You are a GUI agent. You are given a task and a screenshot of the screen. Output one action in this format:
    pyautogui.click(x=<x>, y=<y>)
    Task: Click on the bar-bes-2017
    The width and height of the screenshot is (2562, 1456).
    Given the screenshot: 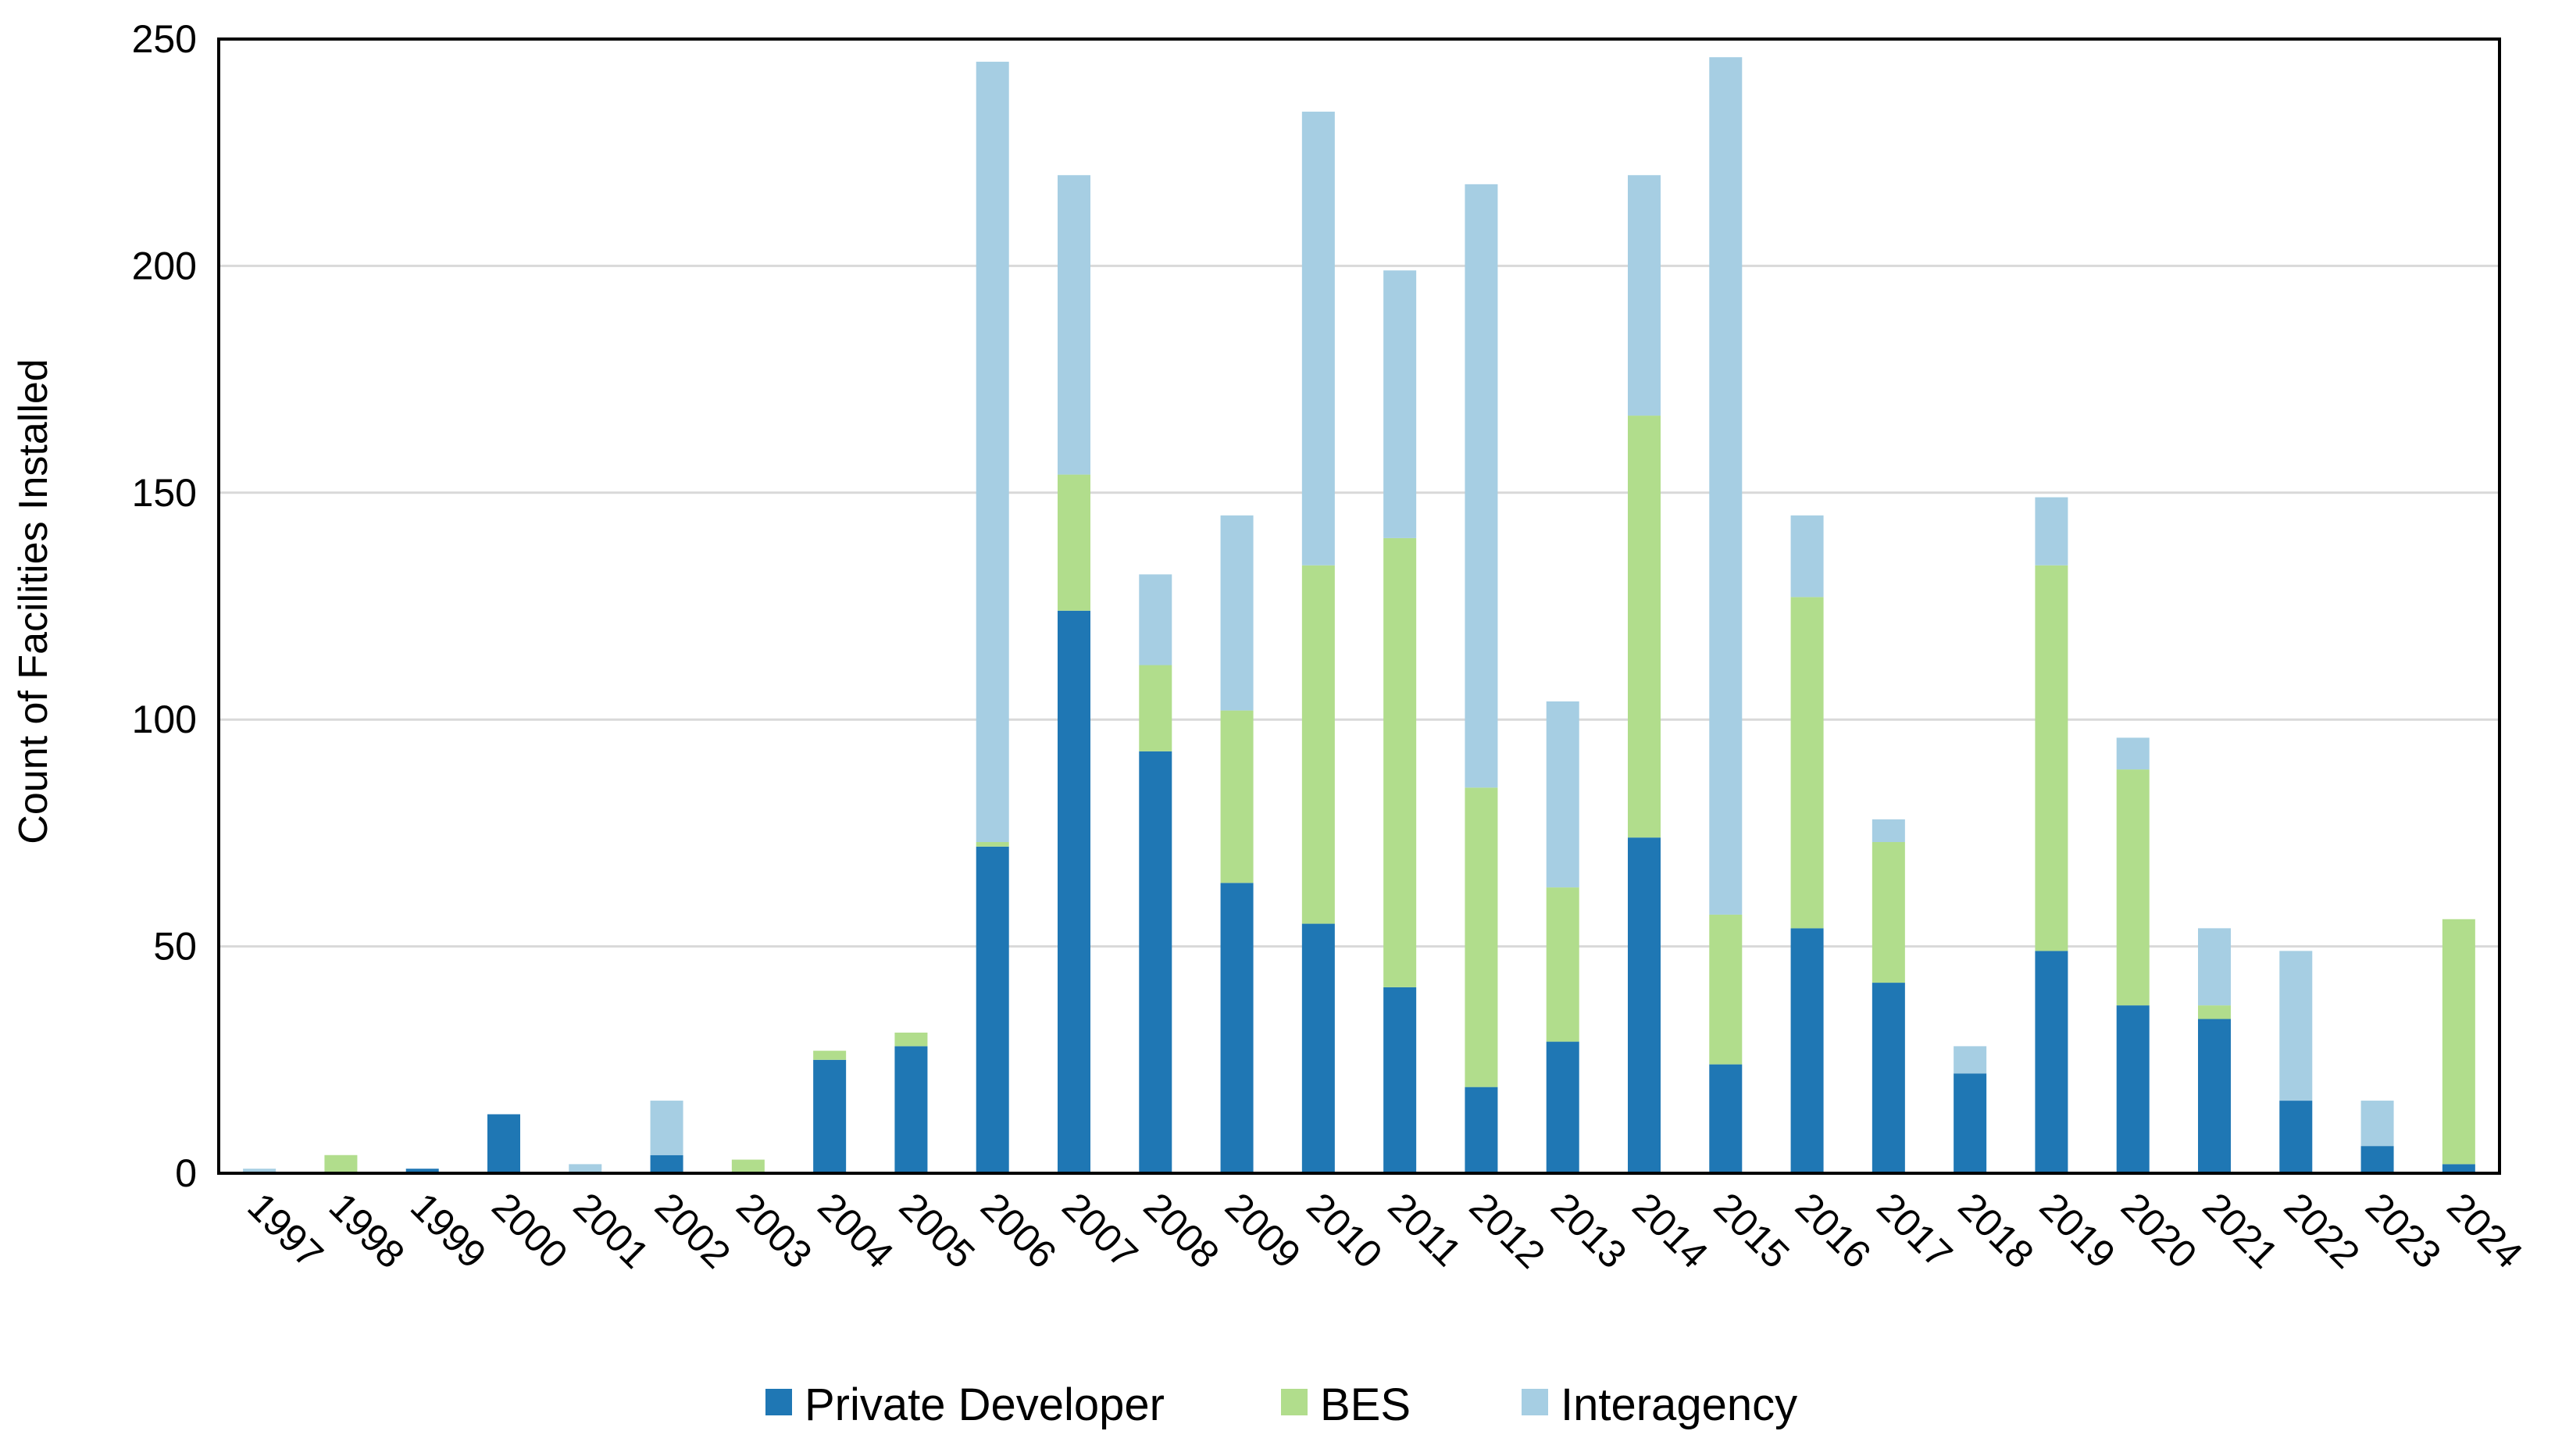 What is the action you would take?
    pyautogui.click(x=1888, y=912)
    